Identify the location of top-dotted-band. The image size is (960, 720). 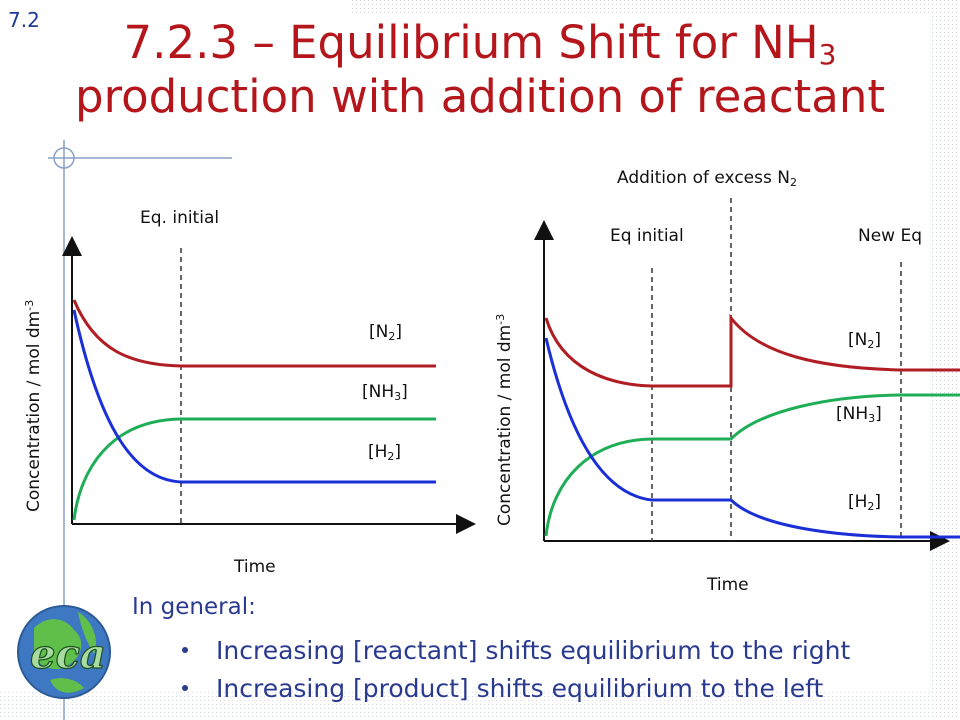
(656, 7).